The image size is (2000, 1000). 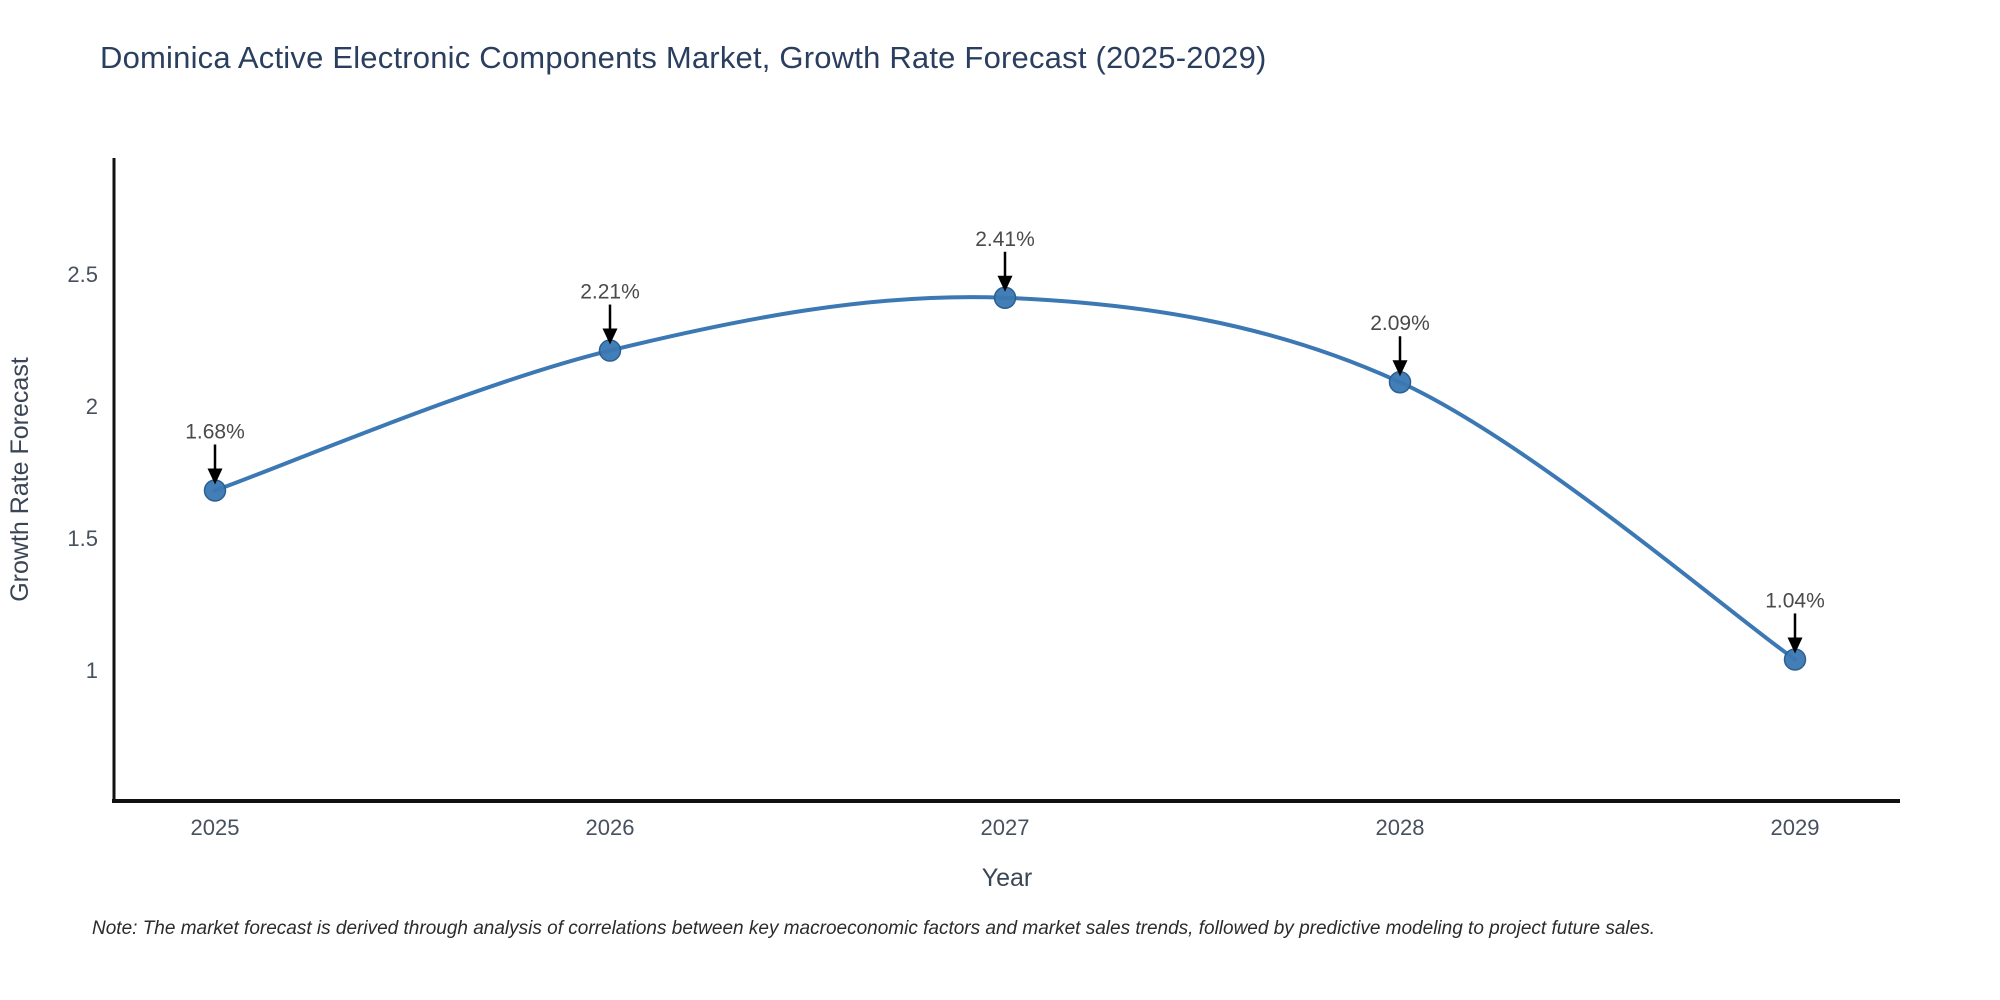 I want to click on y-tick-label: 1, so click(x=92, y=670).